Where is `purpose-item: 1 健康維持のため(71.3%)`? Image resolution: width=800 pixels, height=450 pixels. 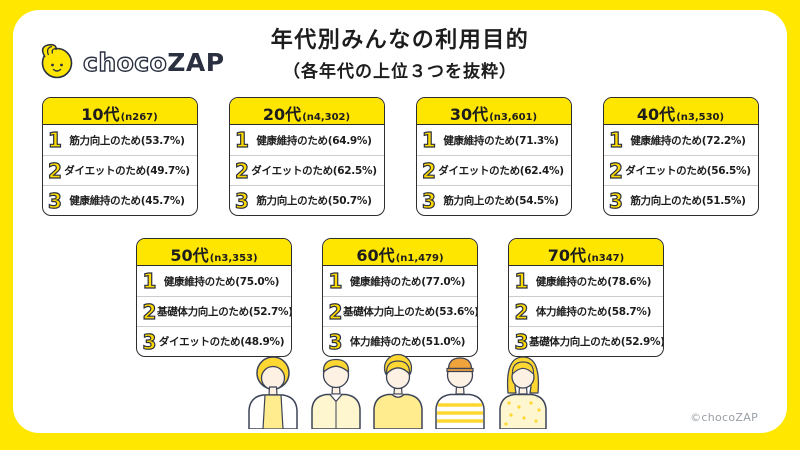 purpose-item: 1 健康維持のため(71.3%) is located at coordinates (494, 140).